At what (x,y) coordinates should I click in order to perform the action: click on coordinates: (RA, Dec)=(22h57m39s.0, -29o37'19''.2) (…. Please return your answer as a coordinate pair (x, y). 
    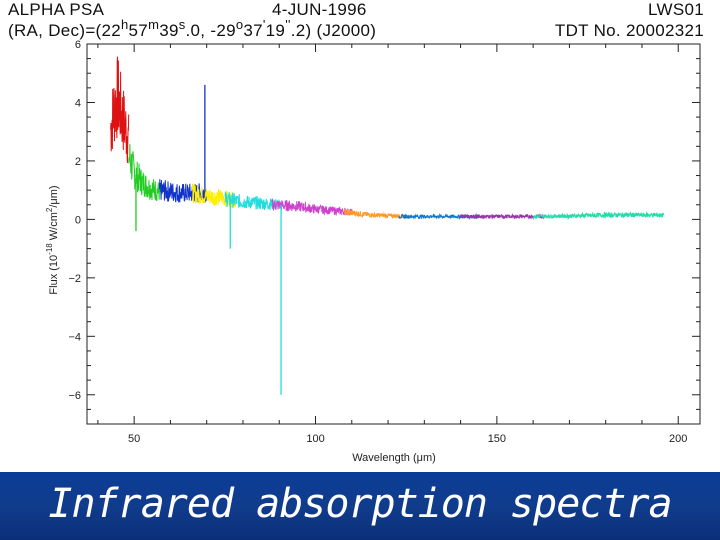
    Looking at the image, I should click on (192, 29).